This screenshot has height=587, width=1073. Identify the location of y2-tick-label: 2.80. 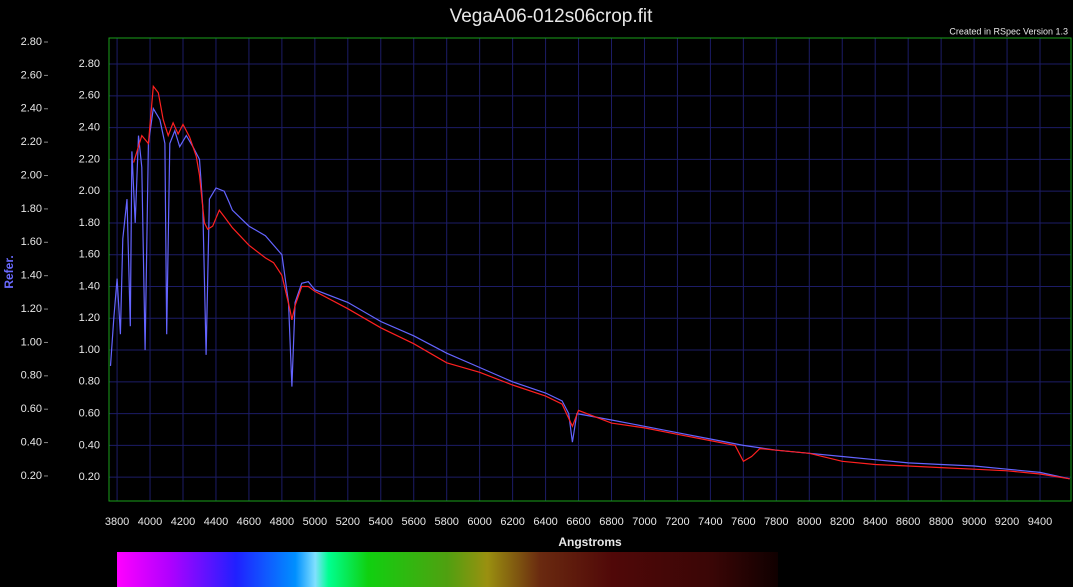
(31, 42).